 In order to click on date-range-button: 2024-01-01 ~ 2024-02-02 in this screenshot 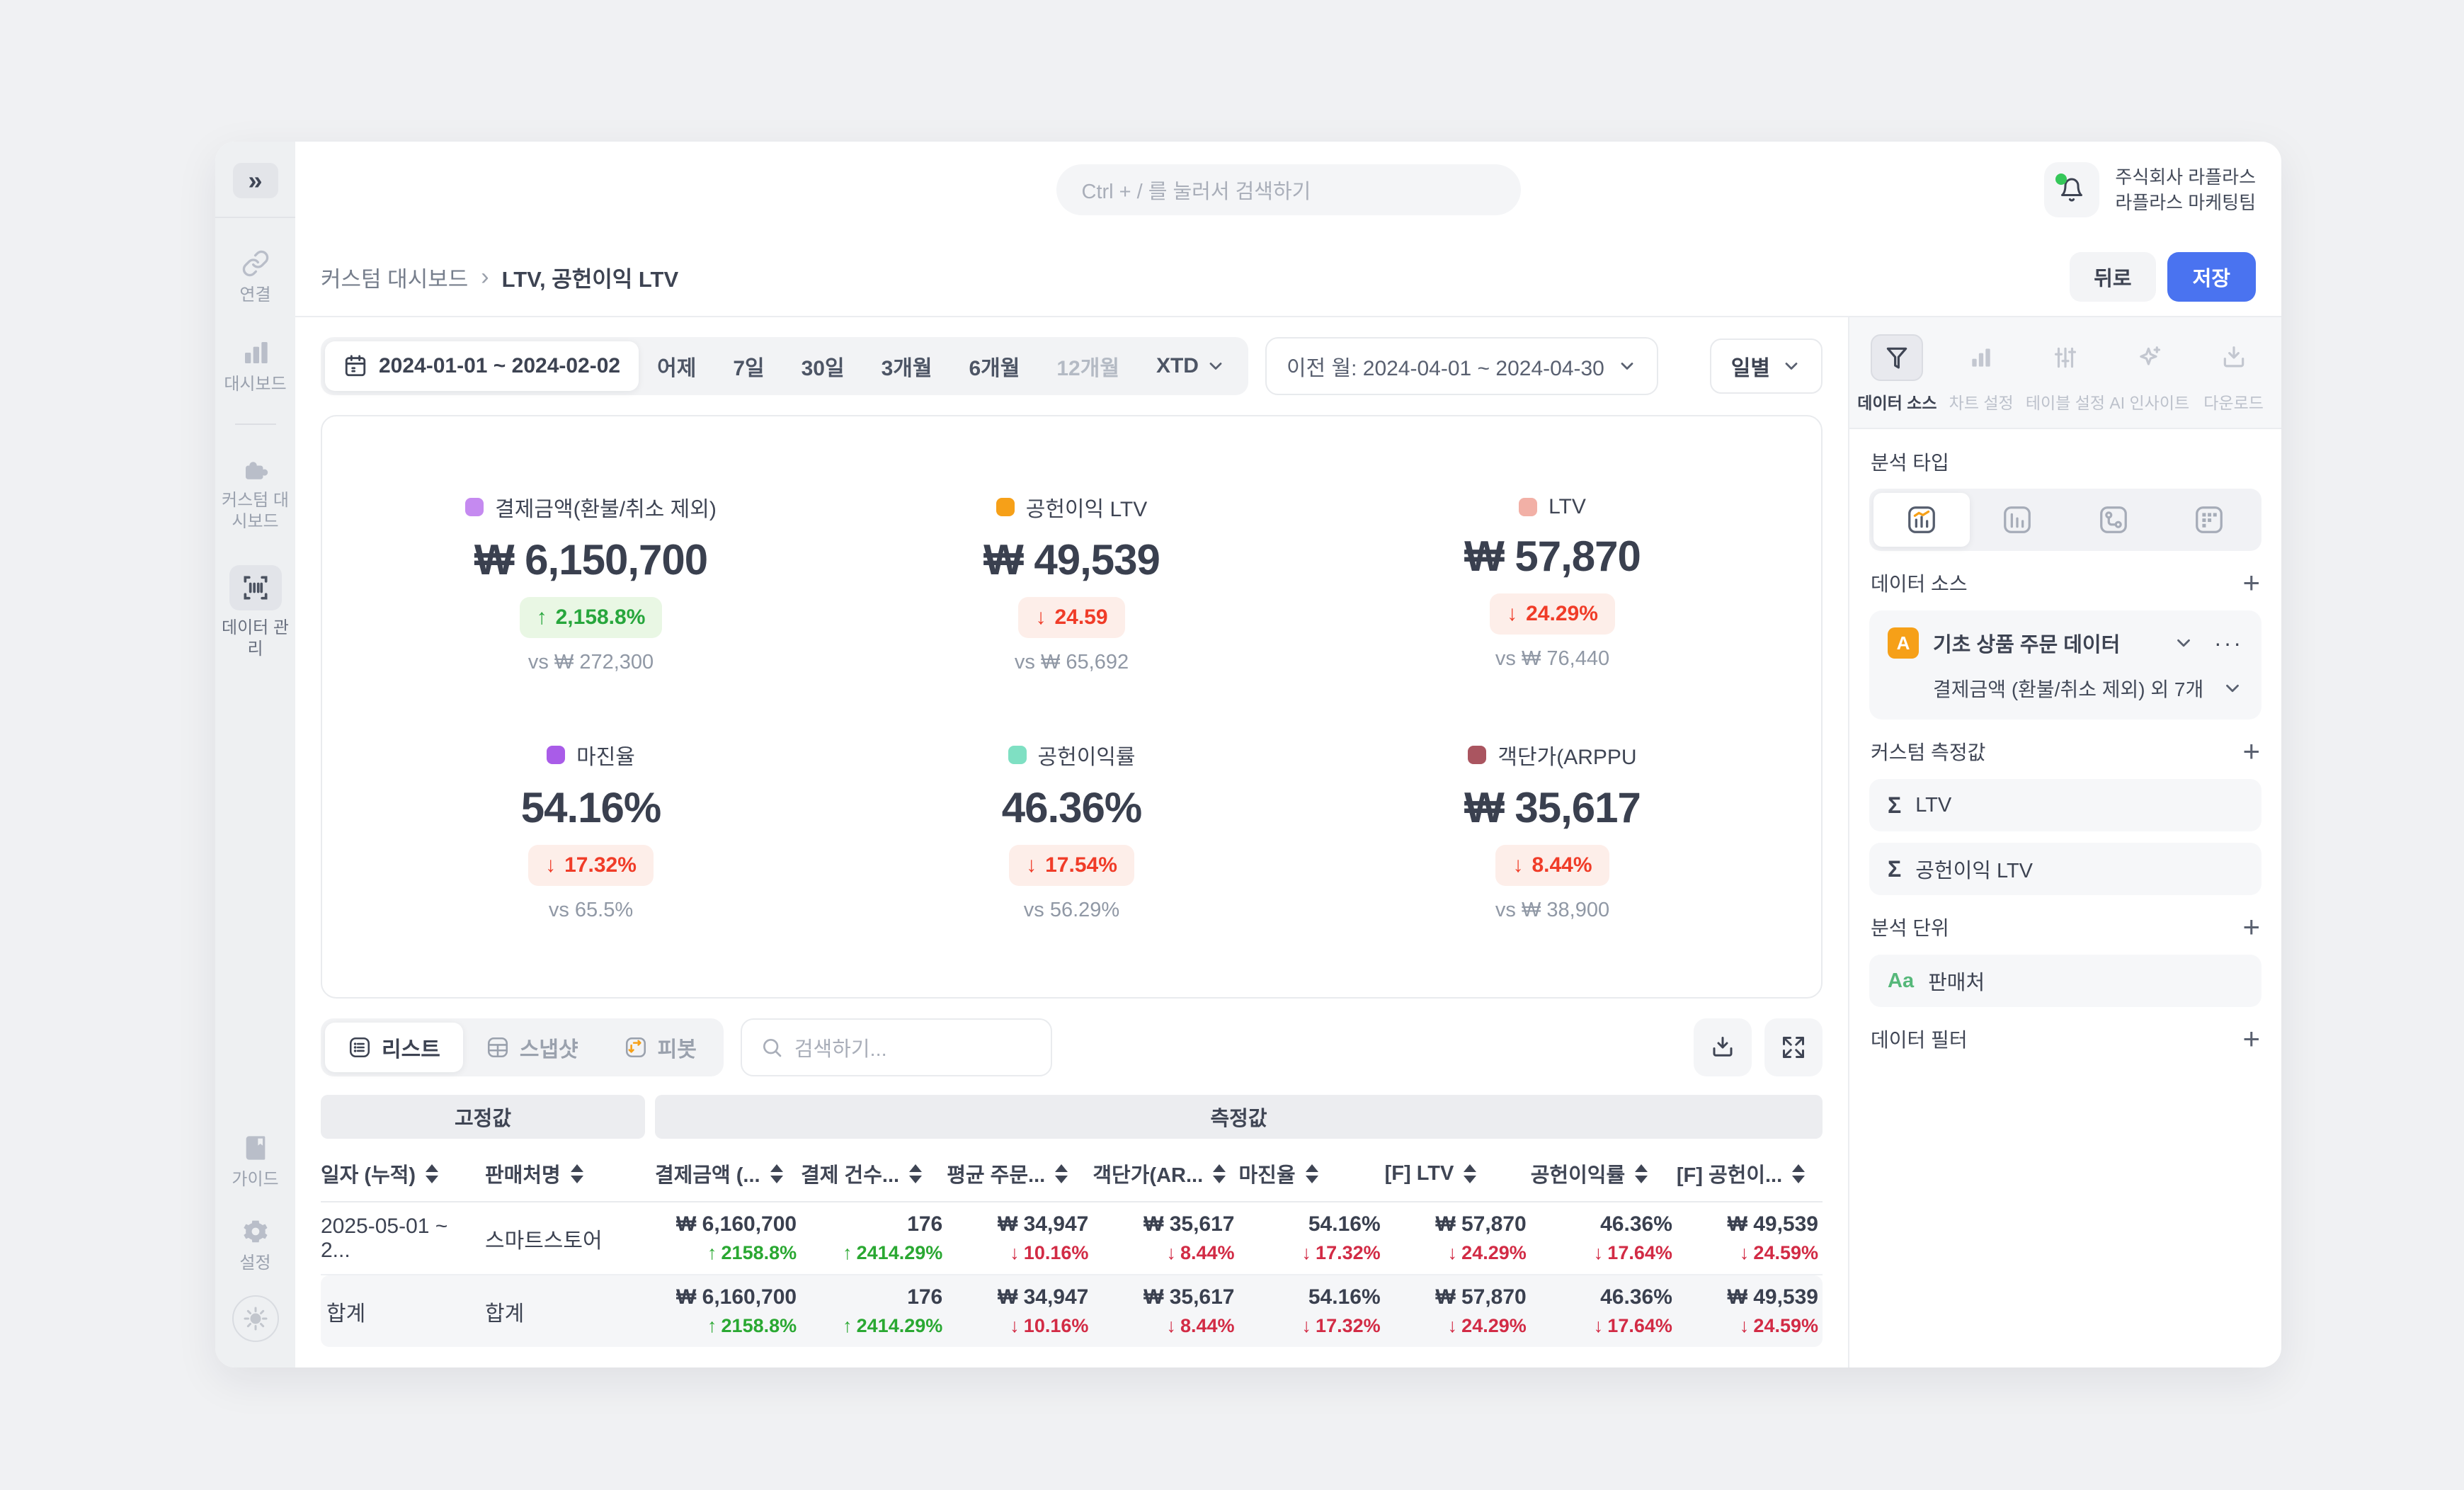, I will do `click(482, 366)`.